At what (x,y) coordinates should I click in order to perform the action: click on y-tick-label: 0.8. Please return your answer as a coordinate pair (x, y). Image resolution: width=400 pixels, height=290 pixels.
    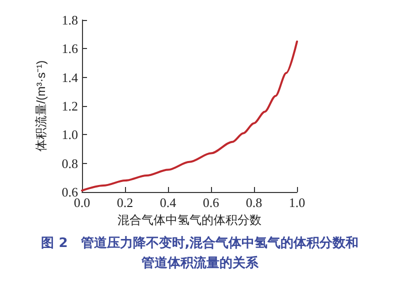
    Looking at the image, I should click on (70, 163).